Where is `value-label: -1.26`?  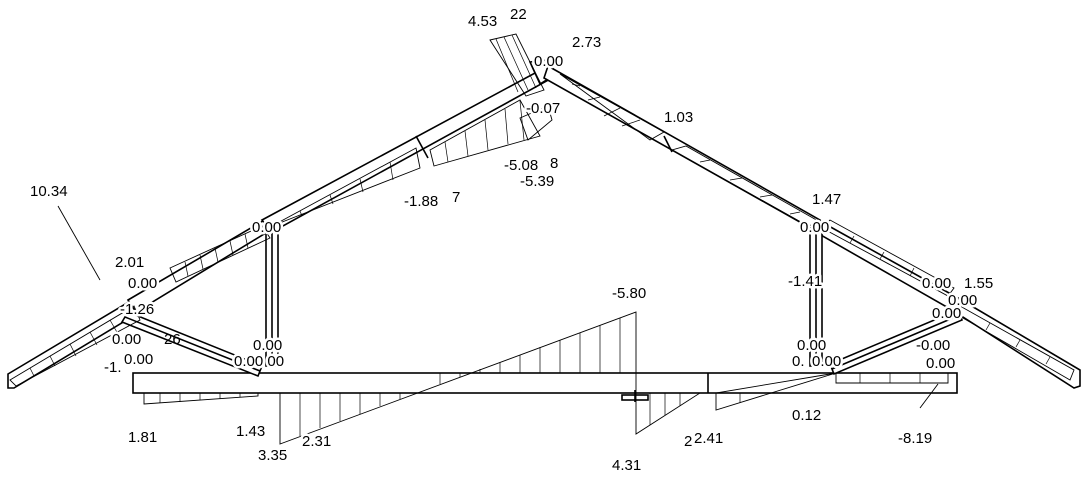
value-label: -1.26 is located at coordinates (137, 309).